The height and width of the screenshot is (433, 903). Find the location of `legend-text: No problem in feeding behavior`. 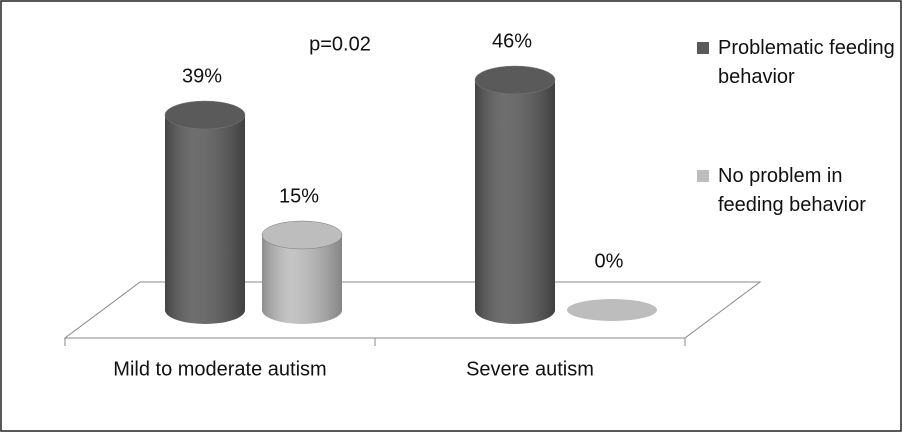

legend-text: No problem in feeding behavior is located at coordinates (792, 190).